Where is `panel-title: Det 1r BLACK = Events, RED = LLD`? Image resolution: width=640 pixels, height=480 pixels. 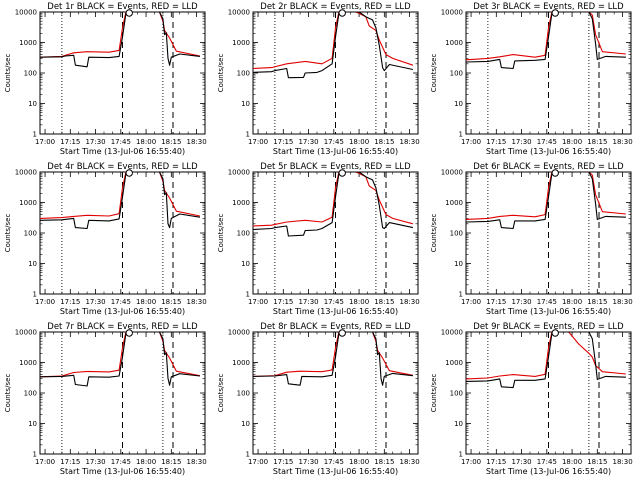 panel-title: Det 1r BLACK = Events, RED = LLD is located at coordinates (122, 7).